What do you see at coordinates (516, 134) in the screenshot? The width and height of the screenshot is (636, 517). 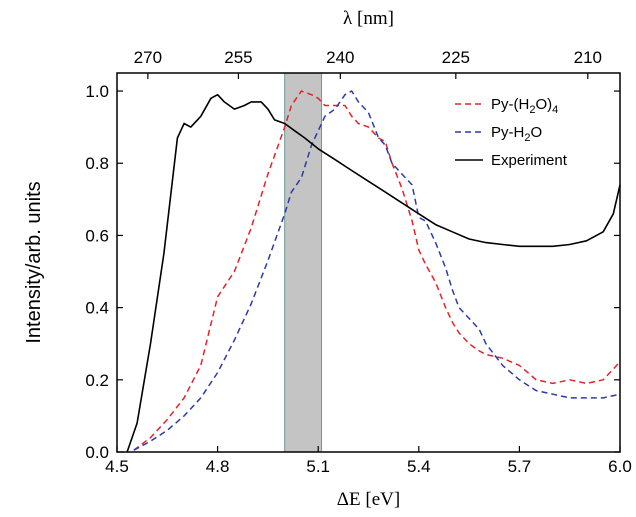 I see `legend-label-1: Py-H2O` at bounding box center [516, 134].